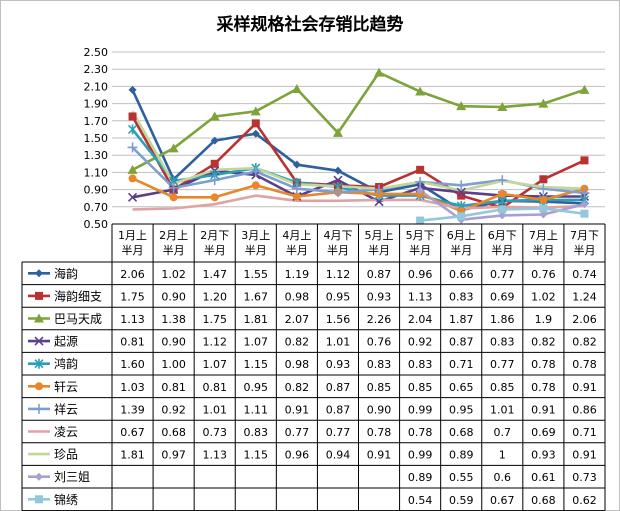 The image size is (620, 511). What do you see at coordinates (66, 409) in the screenshot?
I see `legend-label: 祥云` at bounding box center [66, 409].